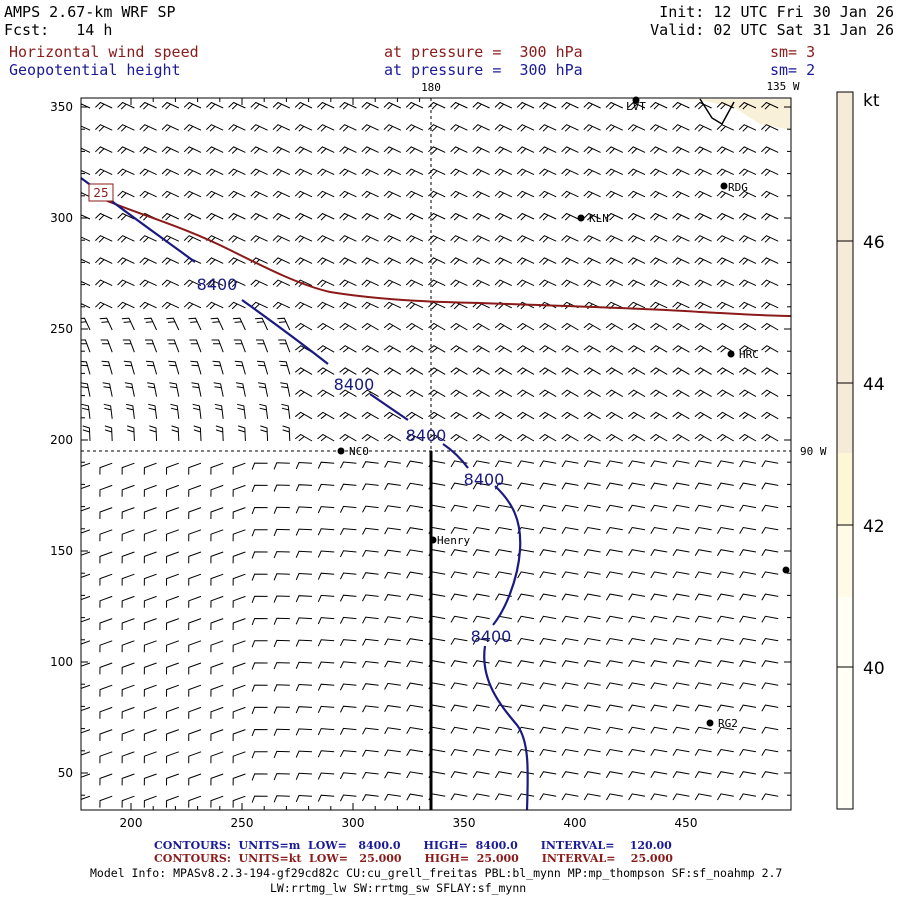 Image resolution: width=900 pixels, height=900 pixels. What do you see at coordinates (100, 193) in the screenshot?
I see `wind-contour-label: 25` at bounding box center [100, 193].